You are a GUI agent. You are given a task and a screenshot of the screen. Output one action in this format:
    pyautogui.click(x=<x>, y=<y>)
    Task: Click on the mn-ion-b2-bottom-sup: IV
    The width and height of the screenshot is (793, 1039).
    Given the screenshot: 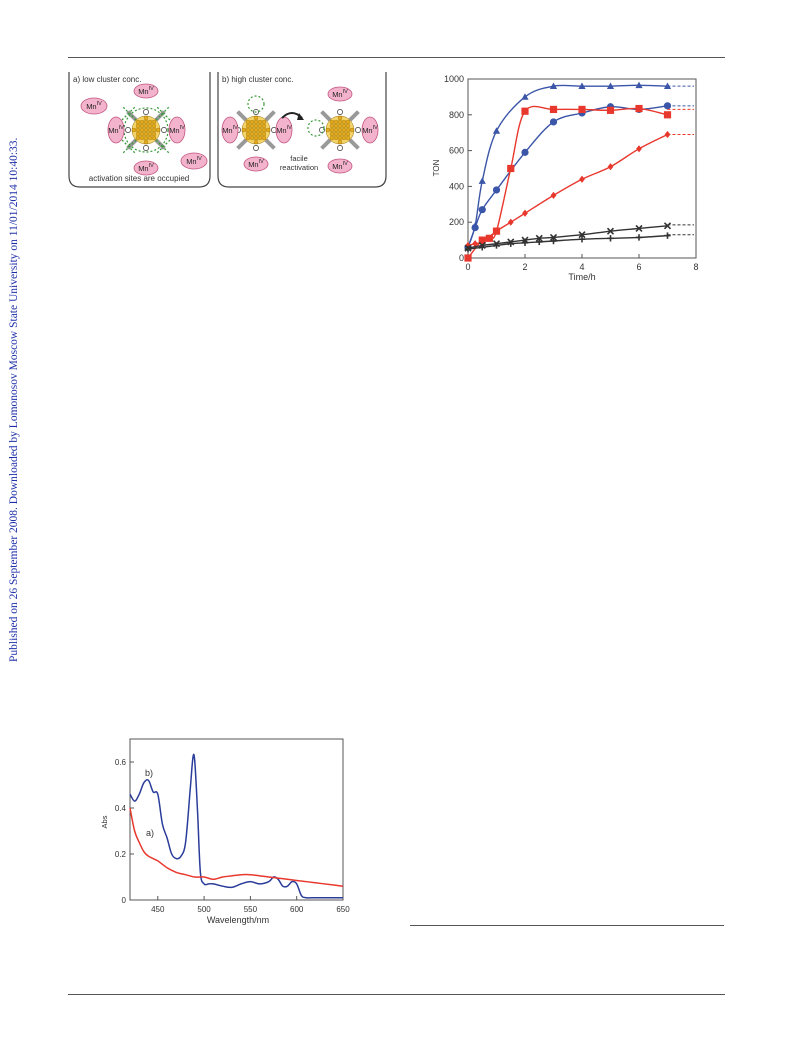 What is the action you would take?
    pyautogui.click(x=346, y=164)
    